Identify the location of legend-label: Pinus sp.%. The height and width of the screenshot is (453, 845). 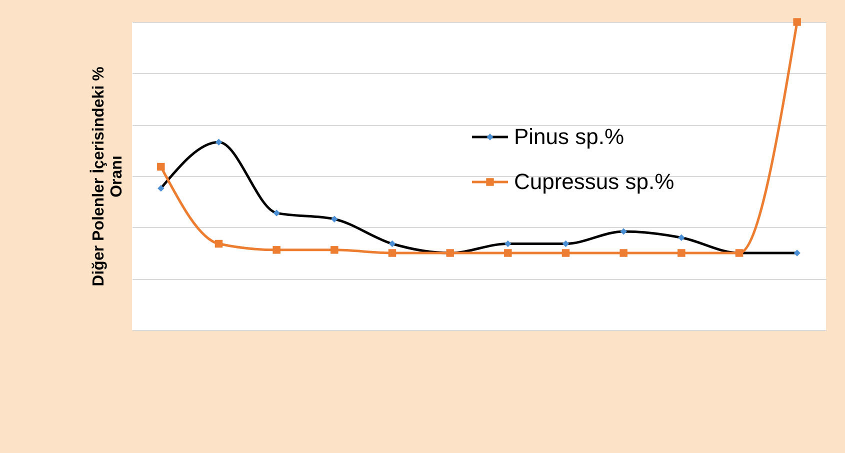
(569, 136).